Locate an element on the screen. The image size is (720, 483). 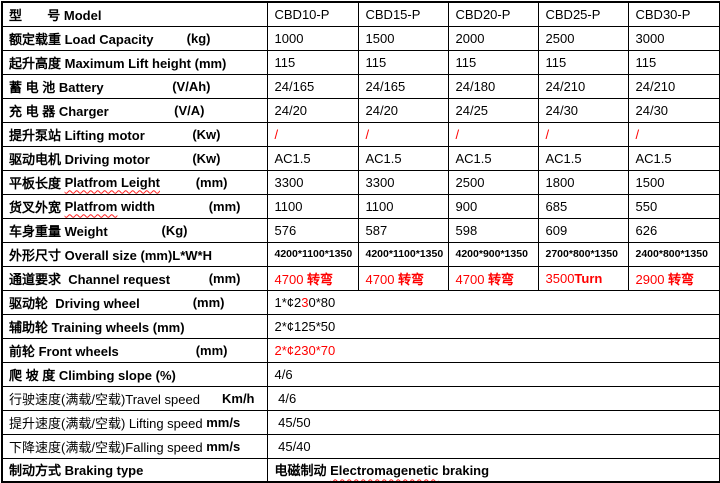
row-label: 额定载重 Load Capacity (kg) is located at coordinates (134, 38).